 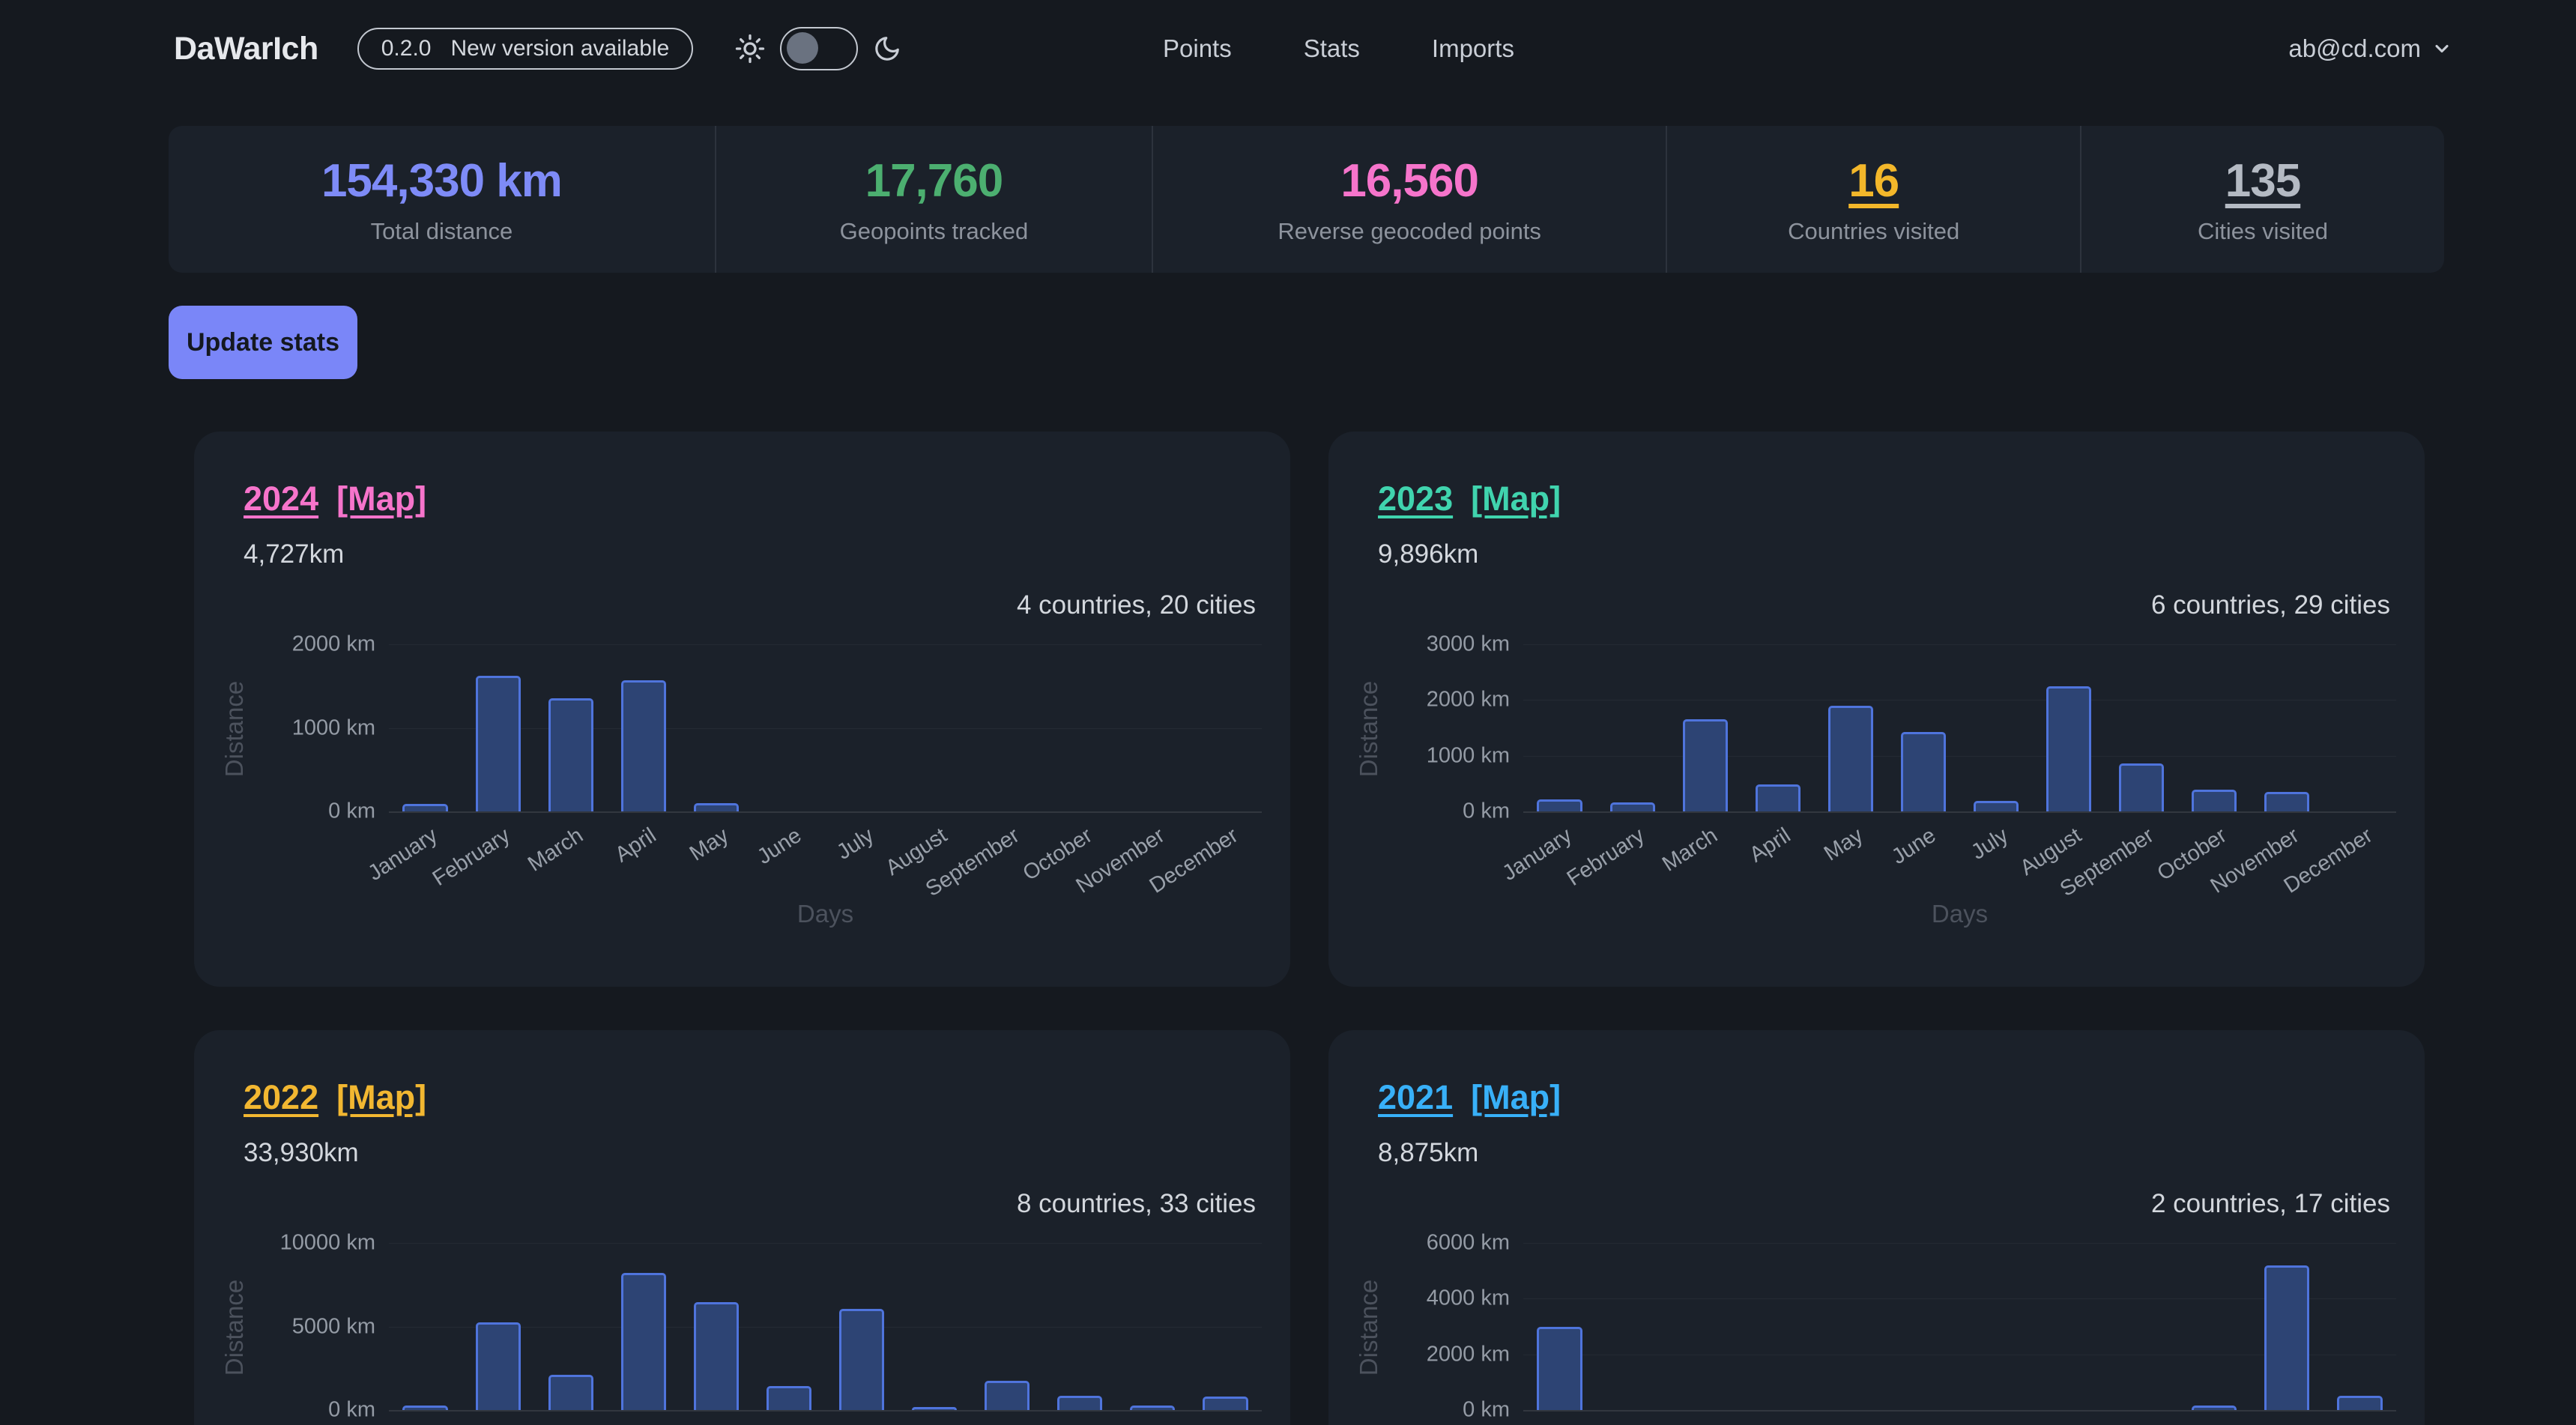 I want to click on theme-toggle, so click(x=819, y=48).